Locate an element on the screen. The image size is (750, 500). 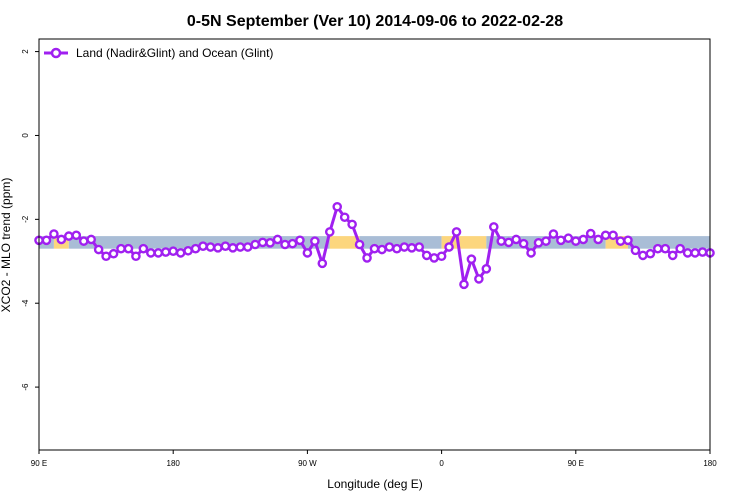
x-tick-label: 90 W is located at coordinates (307, 463).